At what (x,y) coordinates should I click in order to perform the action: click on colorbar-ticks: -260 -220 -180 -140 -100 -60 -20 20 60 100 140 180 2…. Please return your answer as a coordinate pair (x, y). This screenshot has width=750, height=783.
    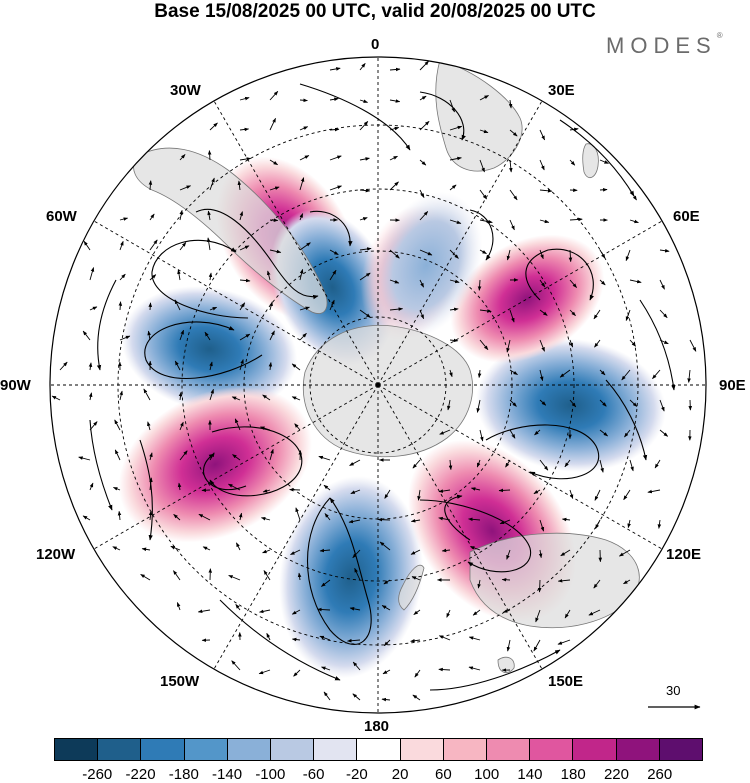
    Looking at the image, I should click on (378, 774).